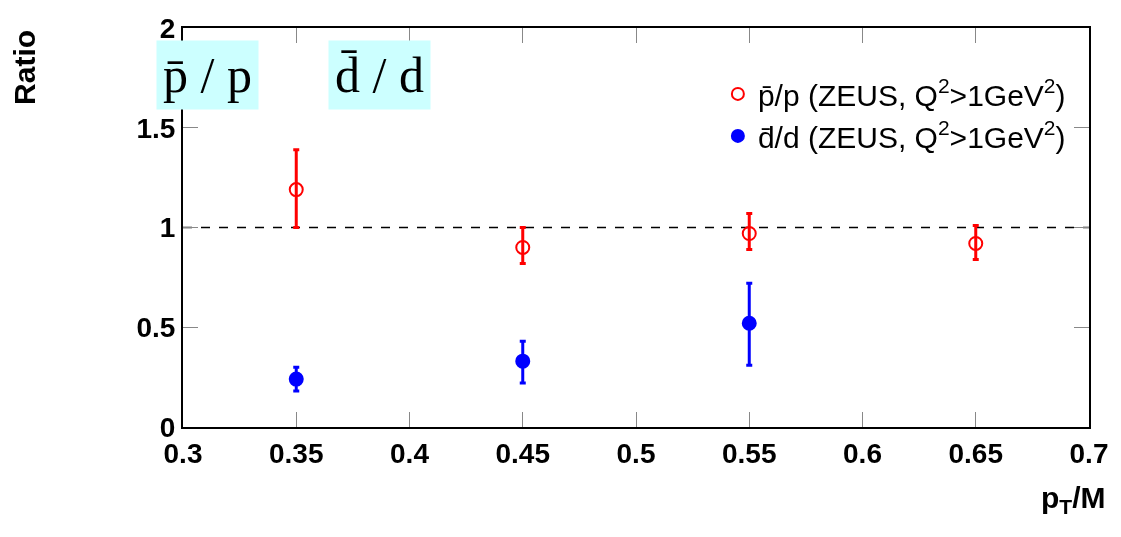  What do you see at coordinates (167, 228) in the screenshot?
I see `y-tick-label: 1` at bounding box center [167, 228].